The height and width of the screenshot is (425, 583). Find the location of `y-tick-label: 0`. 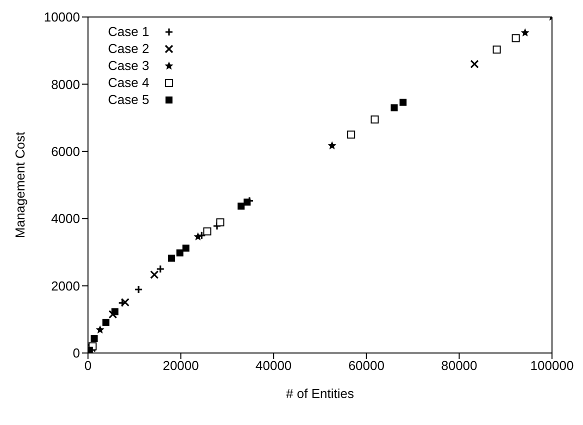

y-tick-label: 0 is located at coordinates (76, 353).